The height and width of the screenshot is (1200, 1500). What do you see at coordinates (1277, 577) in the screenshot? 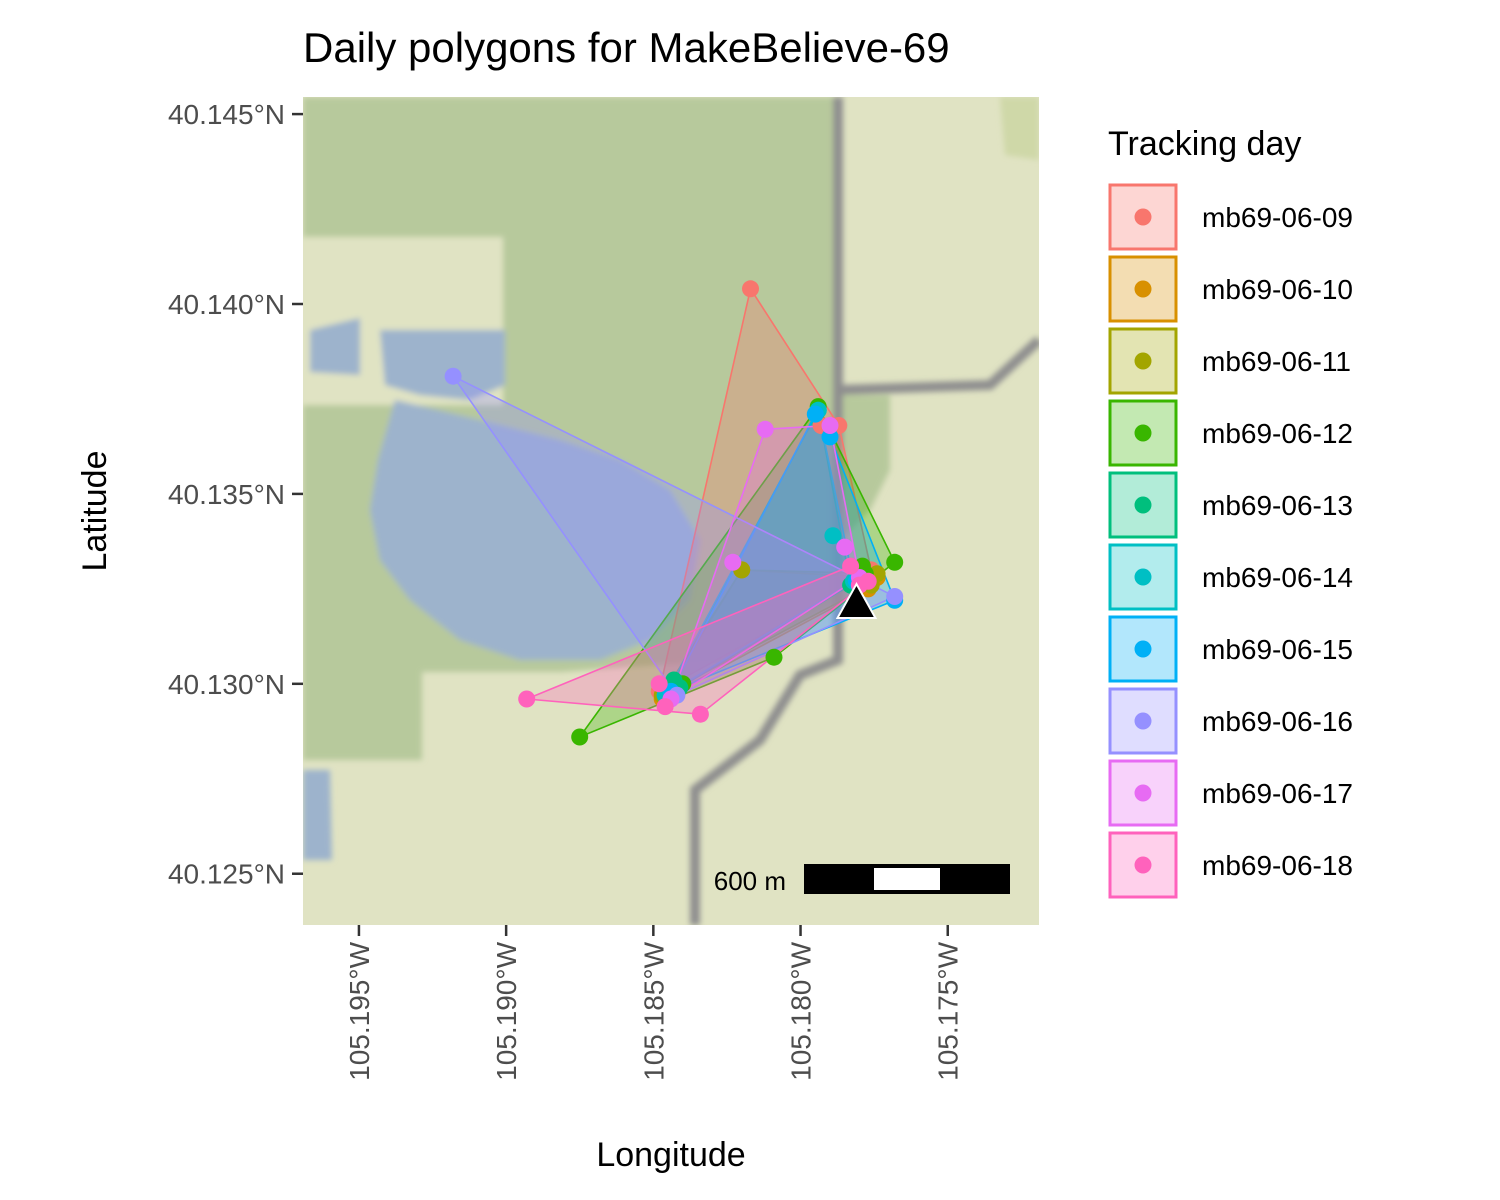
I see `legend-label: mb69-06-14` at bounding box center [1277, 577].